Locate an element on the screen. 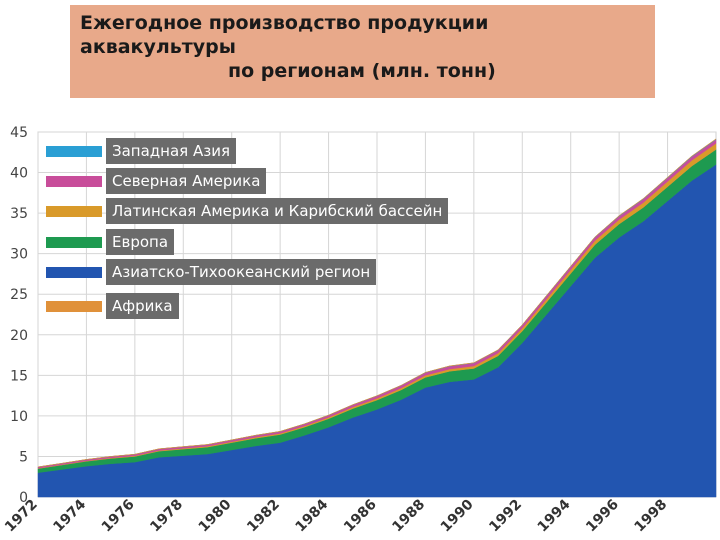  legend-label: Северная Америка is located at coordinates (186, 181).